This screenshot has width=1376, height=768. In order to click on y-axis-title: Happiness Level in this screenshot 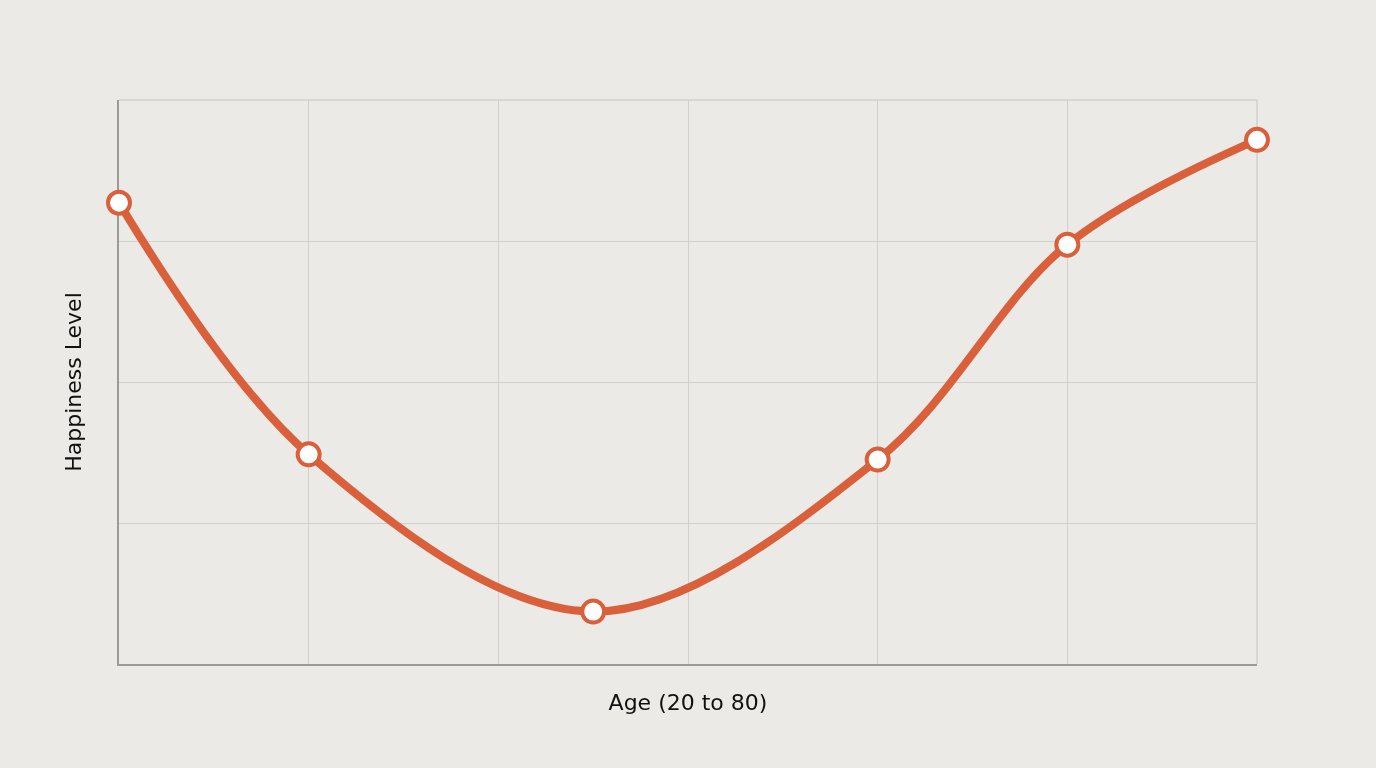, I will do `click(73, 382)`.